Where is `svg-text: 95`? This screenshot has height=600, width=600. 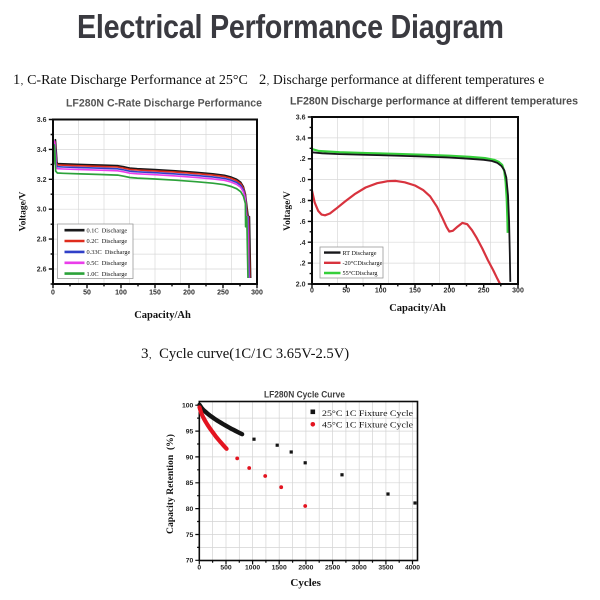 svg-text: 95 is located at coordinates (190, 431).